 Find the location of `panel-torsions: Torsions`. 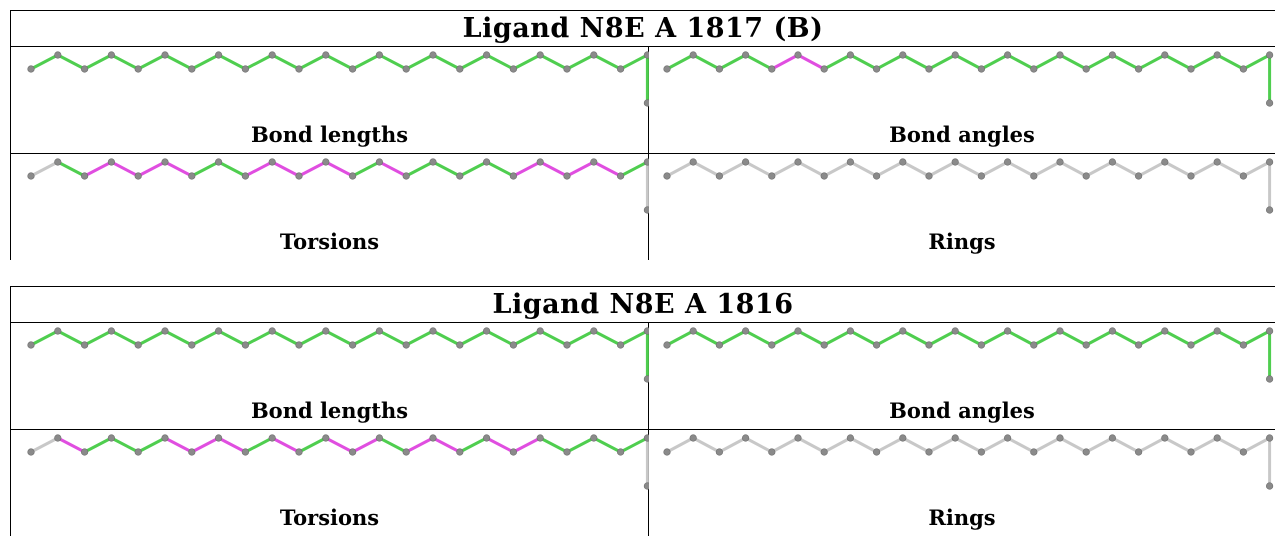

panel-torsions: Torsions is located at coordinates (330, 207).